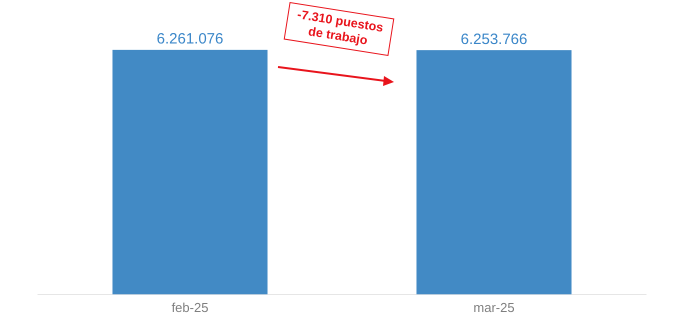  What do you see at coordinates (190, 39) in the screenshot?
I see `data-label: 6.261.076` at bounding box center [190, 39].